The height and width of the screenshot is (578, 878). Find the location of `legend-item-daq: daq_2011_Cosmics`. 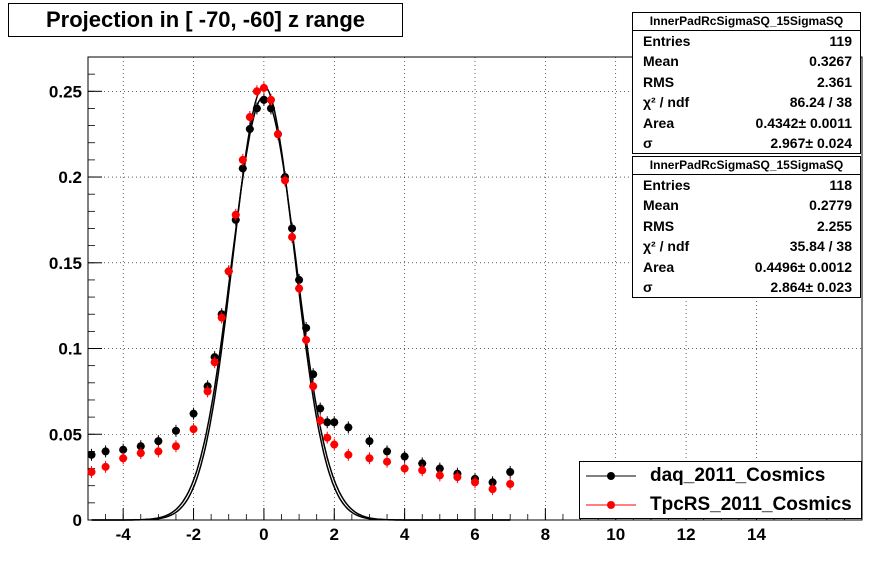

legend-item-daq: daq_2011_Cosmics is located at coordinates (720, 476).